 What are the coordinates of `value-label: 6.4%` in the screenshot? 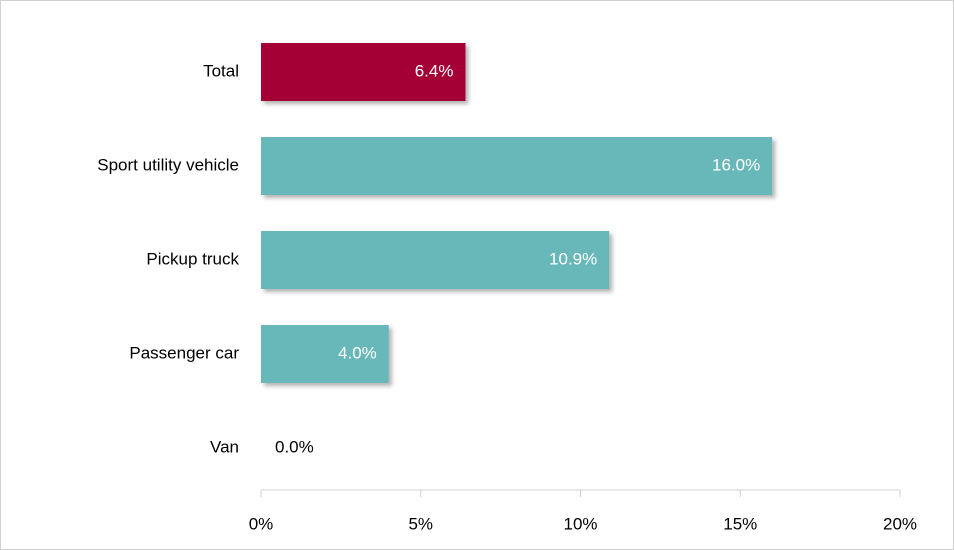 It's located at (434, 70).